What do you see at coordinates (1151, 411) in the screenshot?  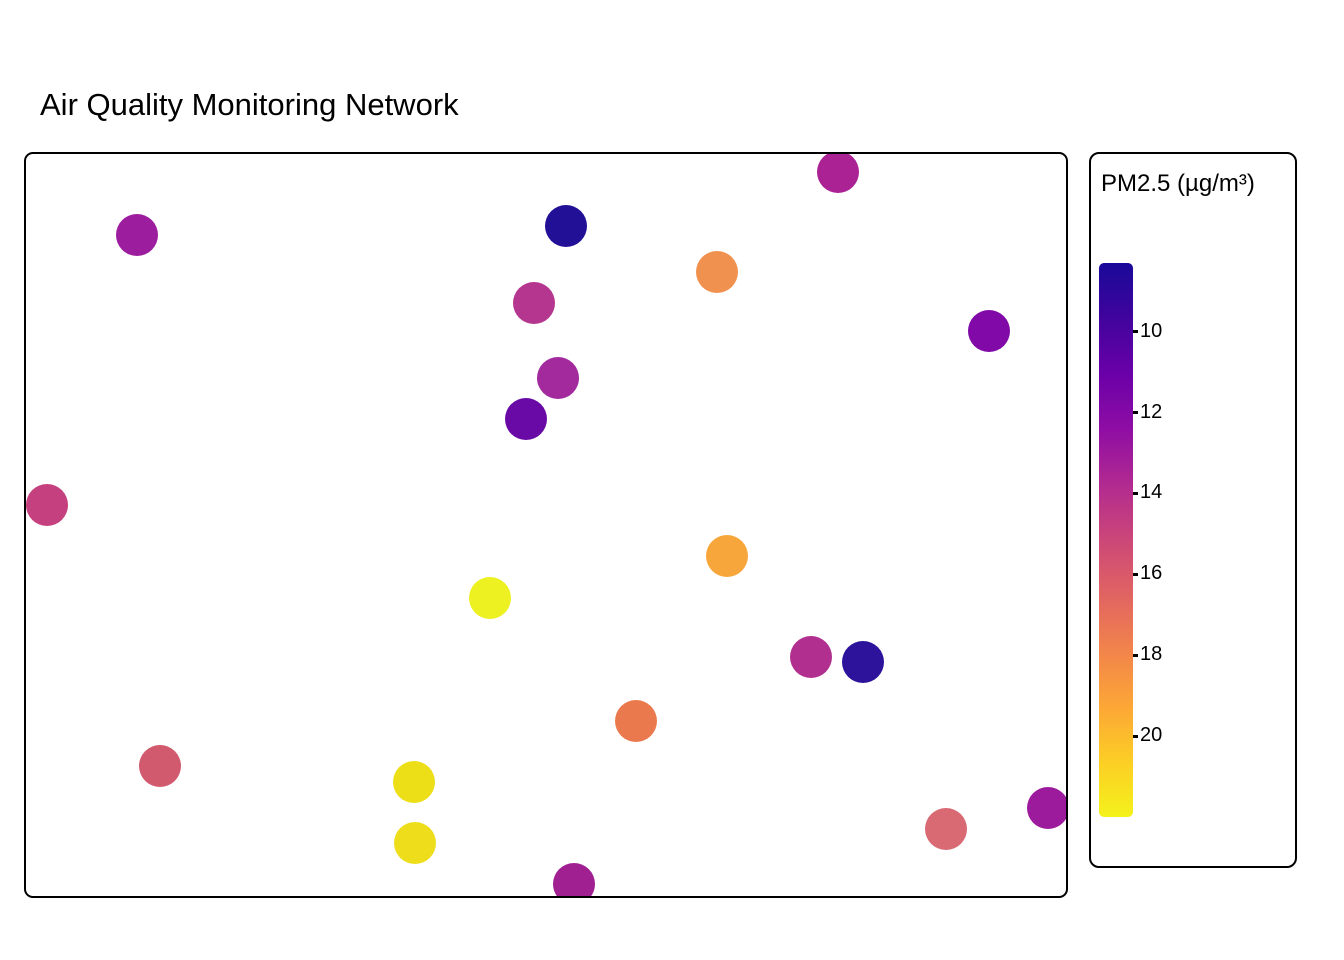 I see `colorbar-tick-label: 12` at bounding box center [1151, 411].